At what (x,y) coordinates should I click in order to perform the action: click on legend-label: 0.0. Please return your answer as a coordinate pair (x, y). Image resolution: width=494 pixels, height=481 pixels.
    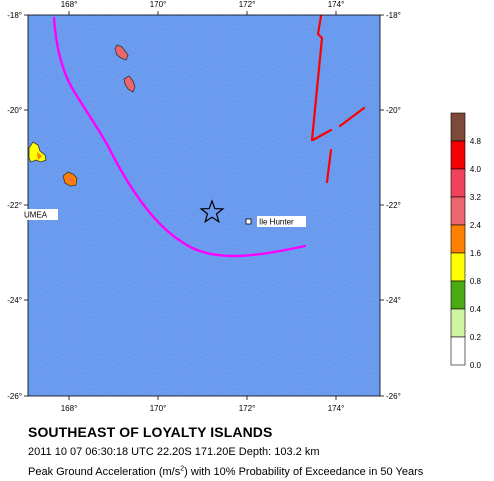
    Looking at the image, I should click on (476, 365).